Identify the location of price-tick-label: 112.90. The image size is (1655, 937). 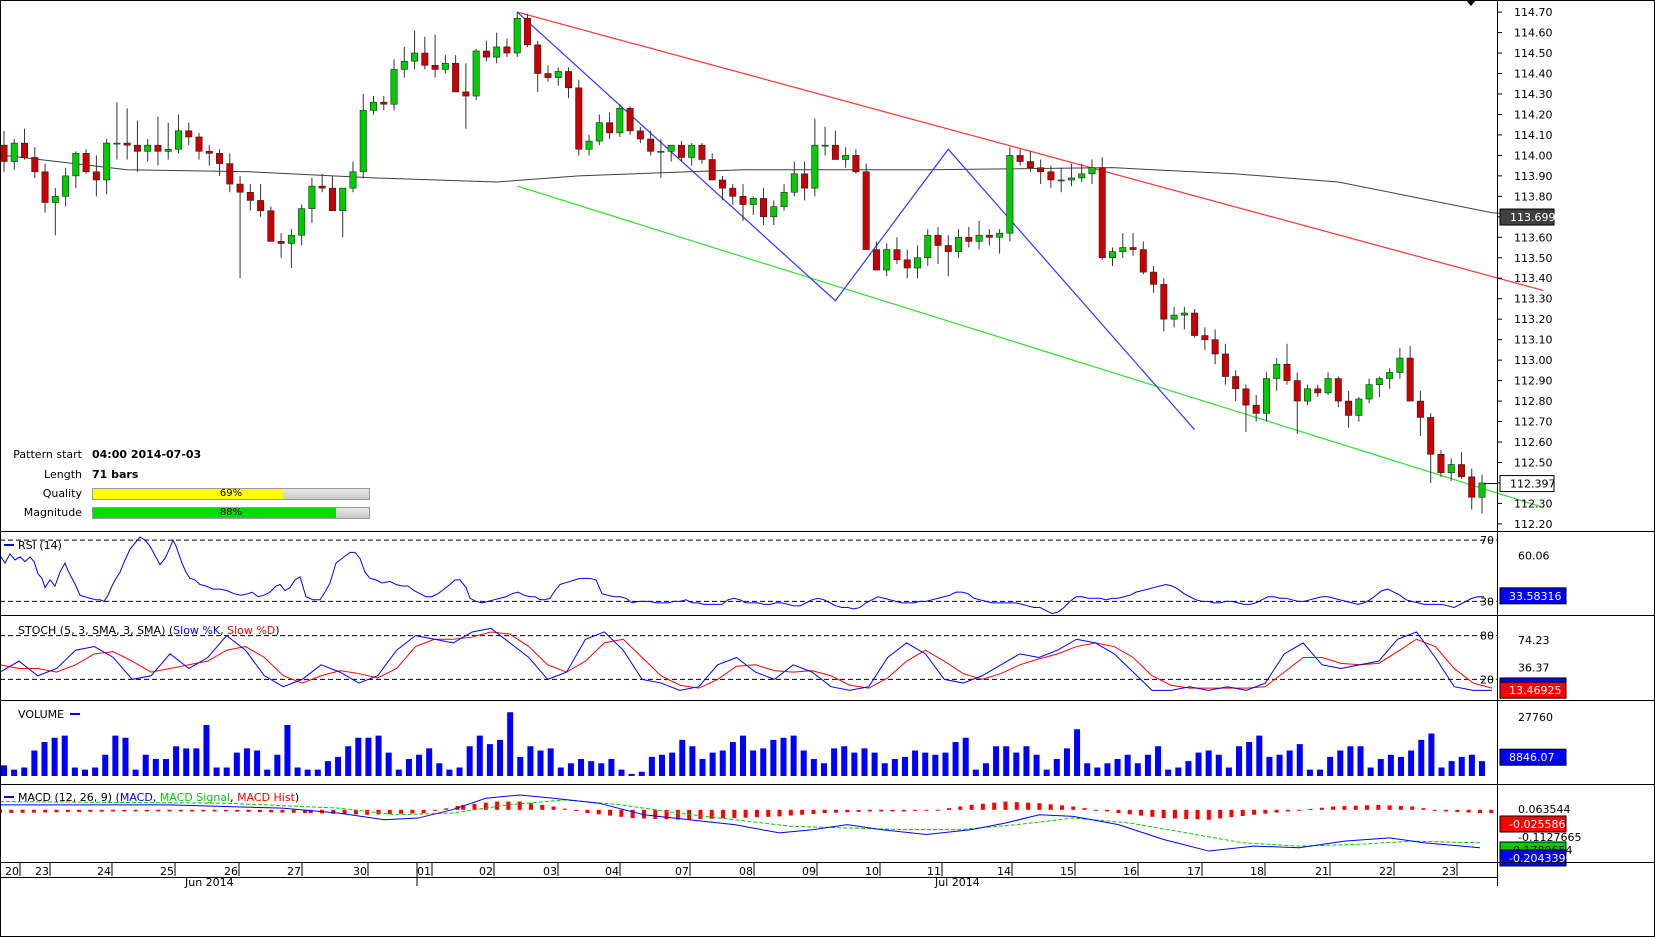
(1533, 381).